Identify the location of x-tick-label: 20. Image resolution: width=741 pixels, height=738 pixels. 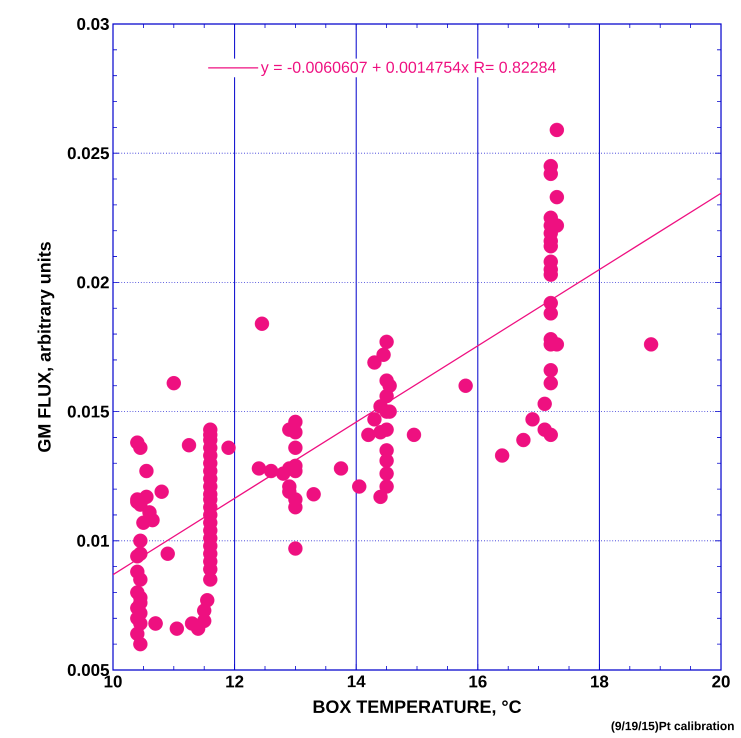
(721, 682).